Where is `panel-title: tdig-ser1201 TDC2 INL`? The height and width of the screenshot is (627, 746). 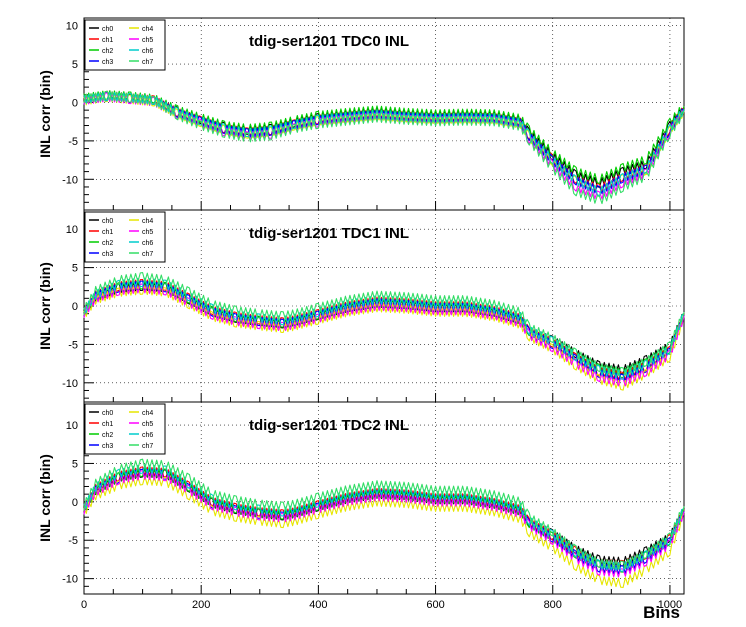
panel-title: tdig-ser1201 TDC2 INL is located at coordinates (329, 425).